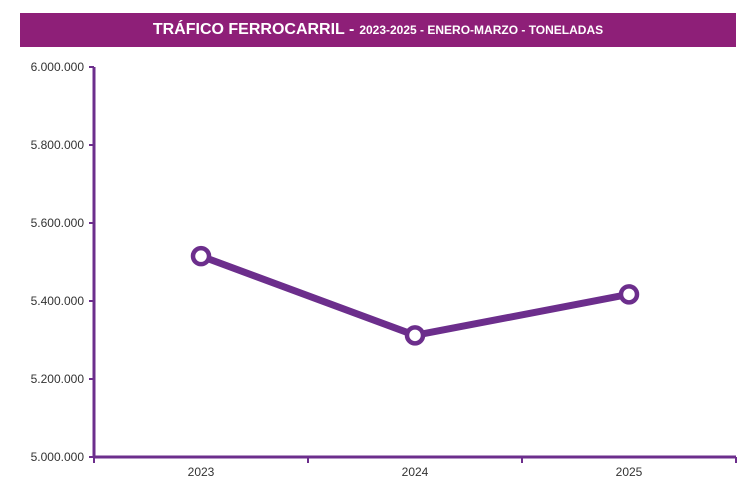 The width and height of the screenshot is (745, 502). Describe the element at coordinates (58, 67) in the screenshot. I see `y-tick-label: 6.000.000` at that location.